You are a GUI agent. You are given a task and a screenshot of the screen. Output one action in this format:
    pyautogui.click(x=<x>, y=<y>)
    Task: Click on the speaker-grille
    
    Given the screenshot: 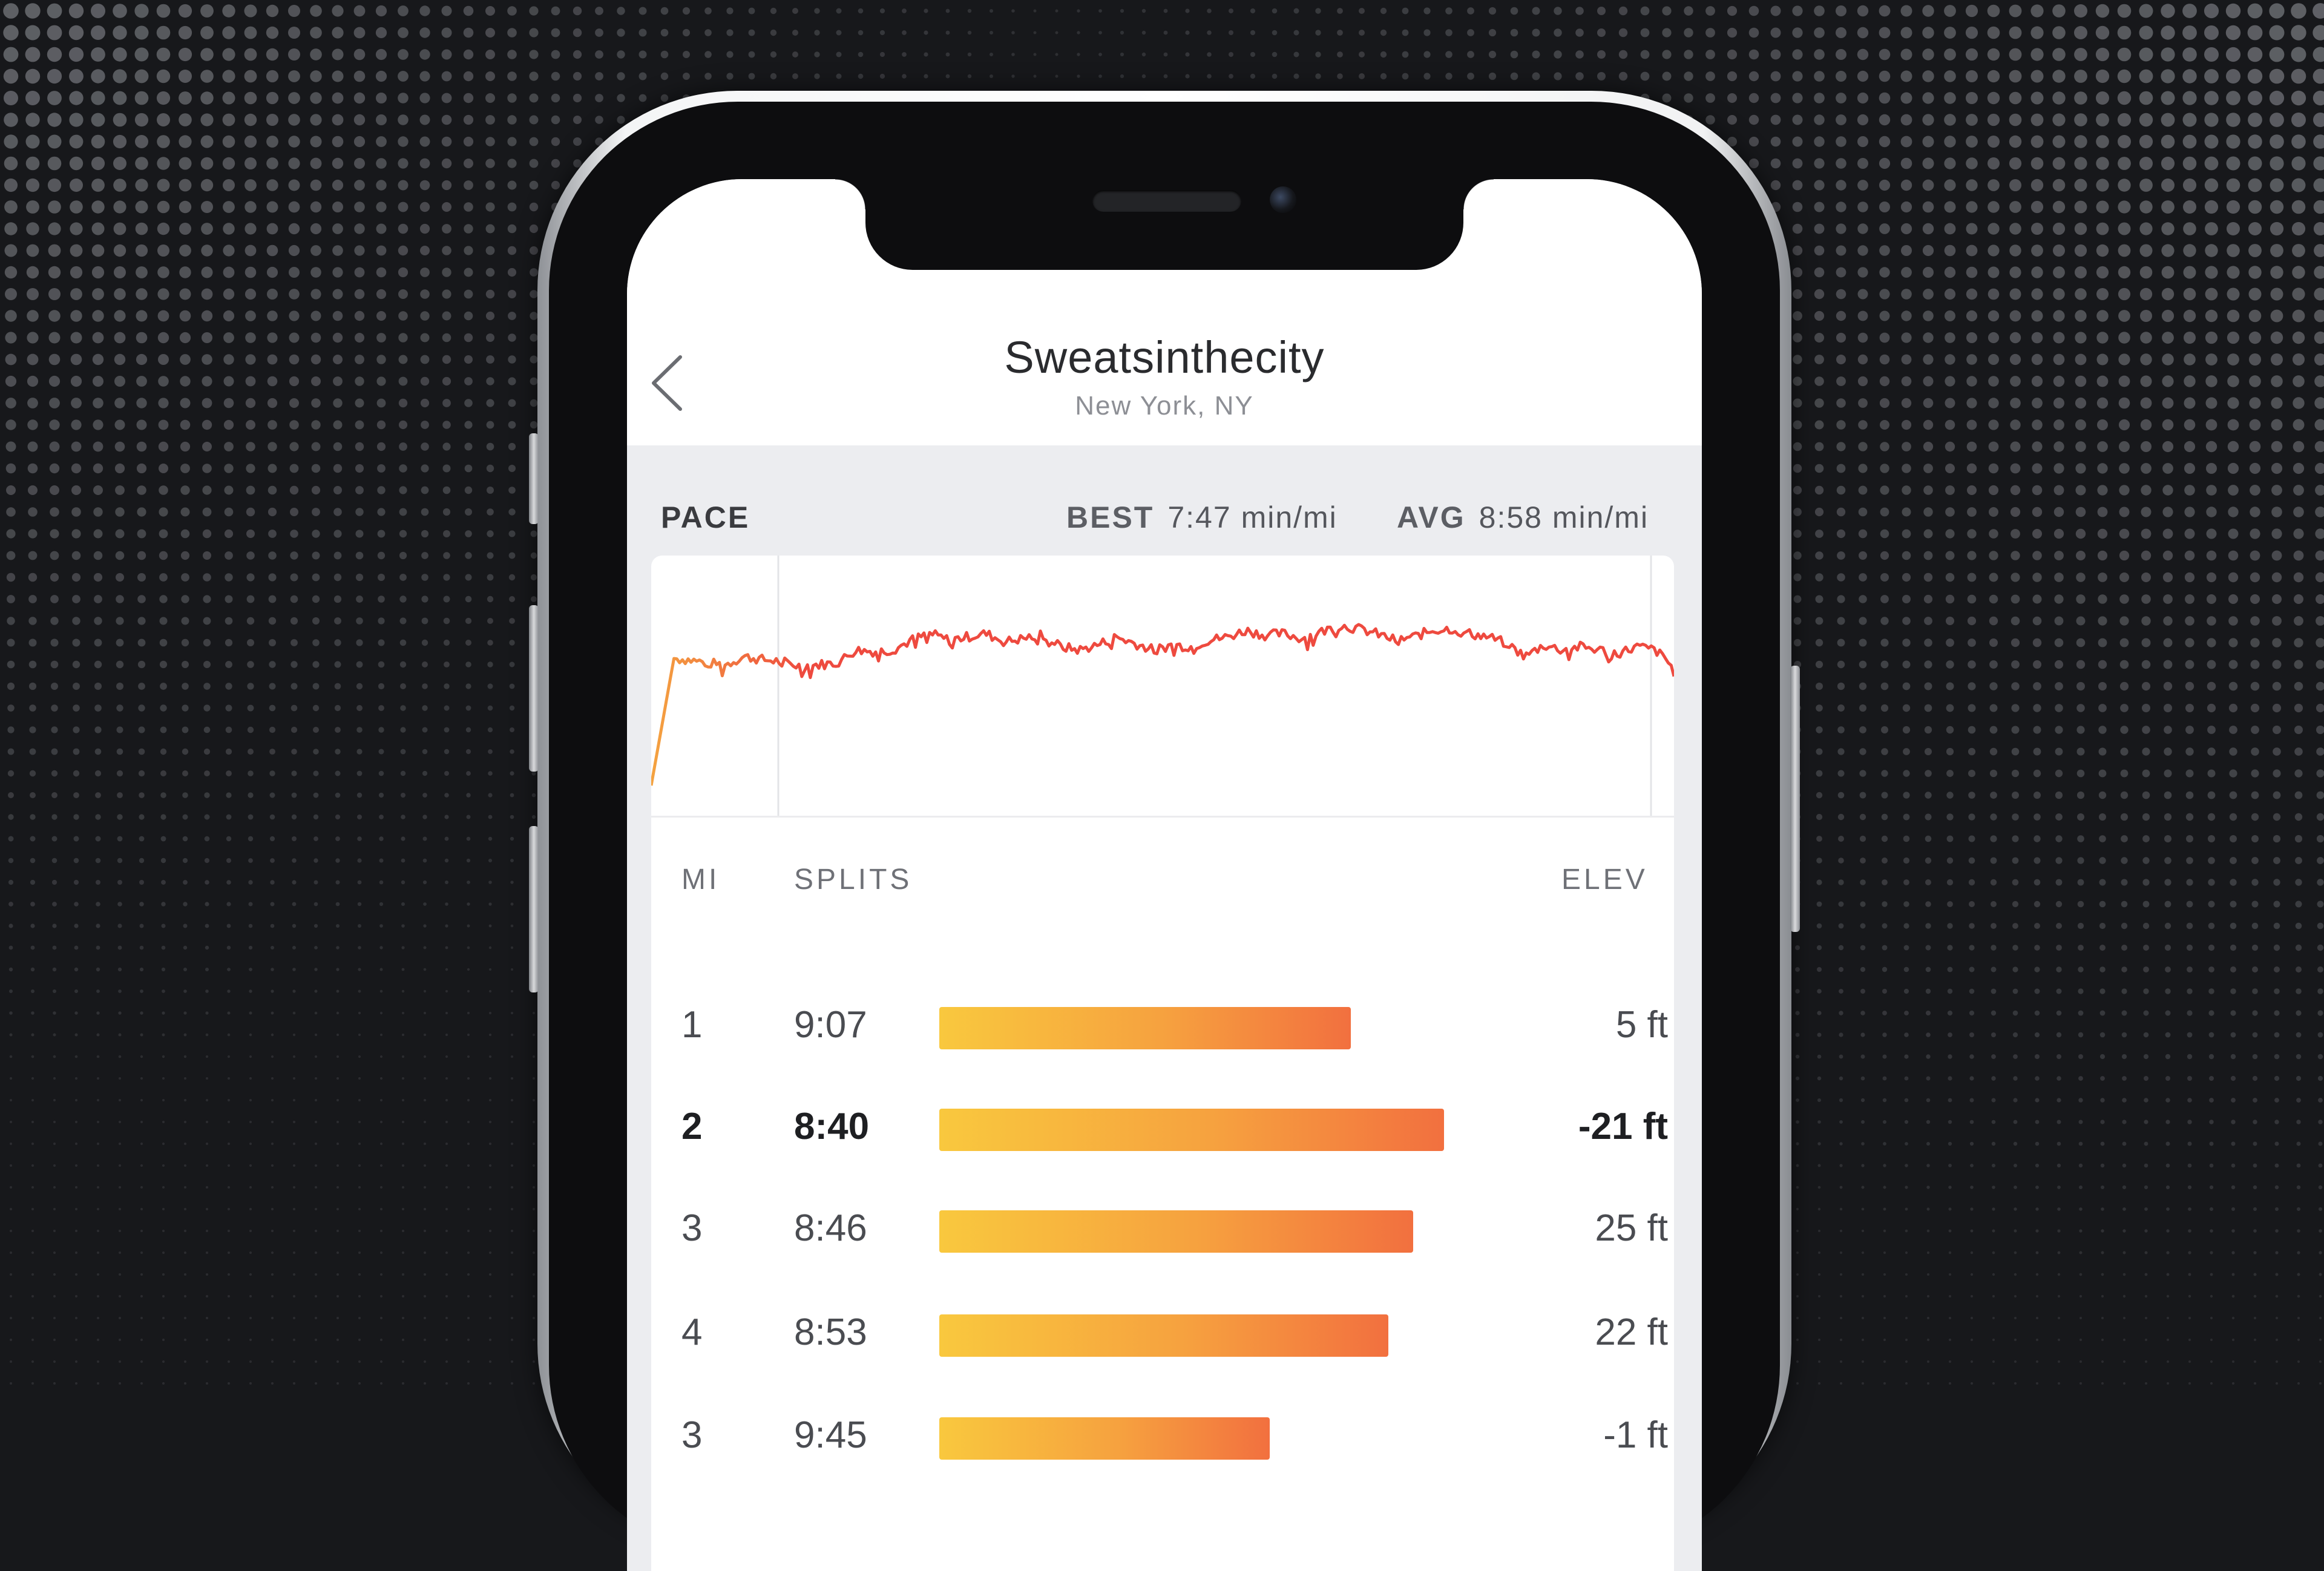 What is the action you would take?
    pyautogui.click(x=1166, y=201)
    